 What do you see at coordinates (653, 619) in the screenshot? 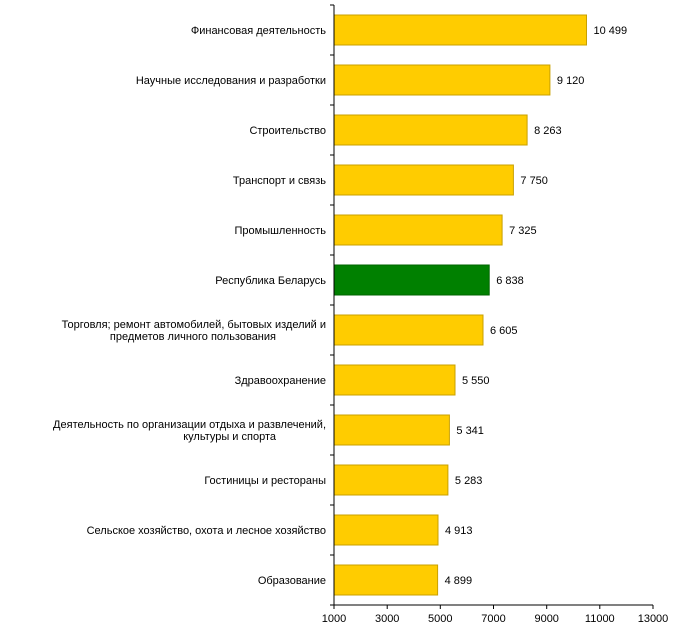
I see `x-tick-label-6: 13000` at bounding box center [653, 619].